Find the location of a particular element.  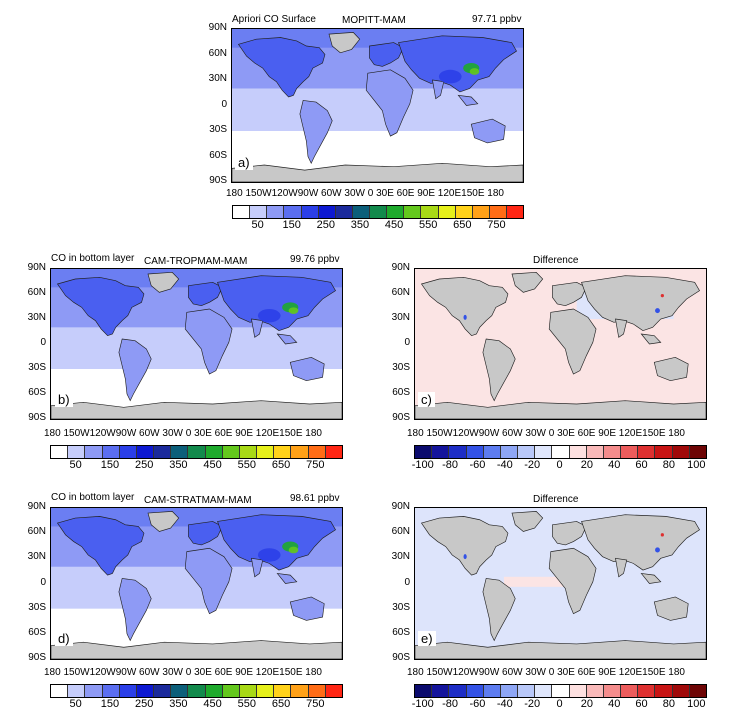

continent-greenland is located at coordinates (527, 521).